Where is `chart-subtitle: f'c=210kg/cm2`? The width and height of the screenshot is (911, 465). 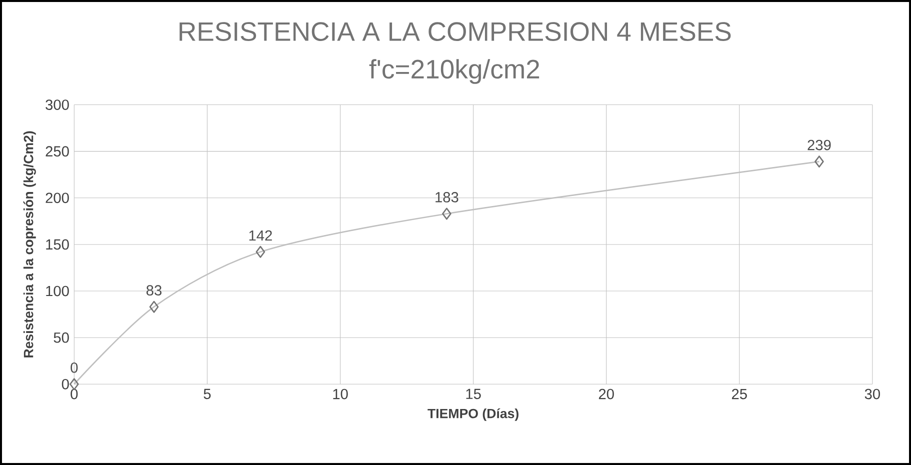
chart-subtitle: f'c=210kg/cm2 is located at coordinates (454, 71).